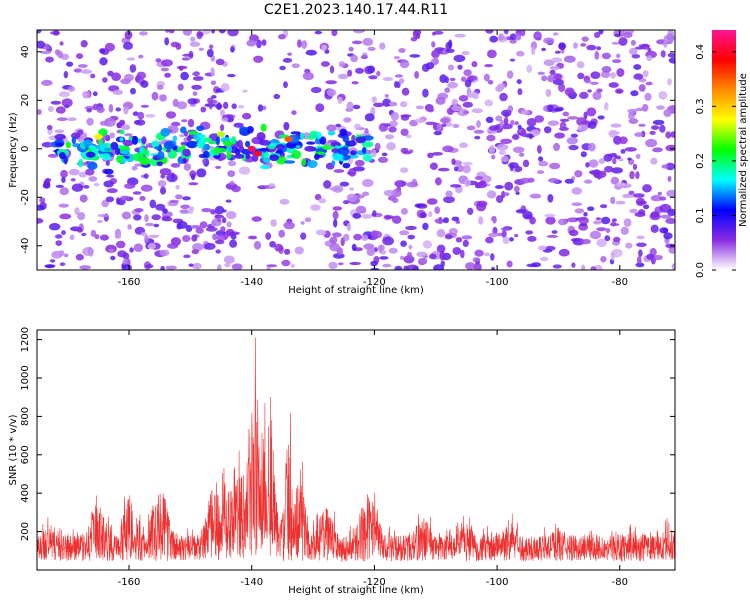 The width and height of the screenshot is (750, 600). What do you see at coordinates (724, 150) in the screenshot?
I see `colorbar-gradient` at bounding box center [724, 150].